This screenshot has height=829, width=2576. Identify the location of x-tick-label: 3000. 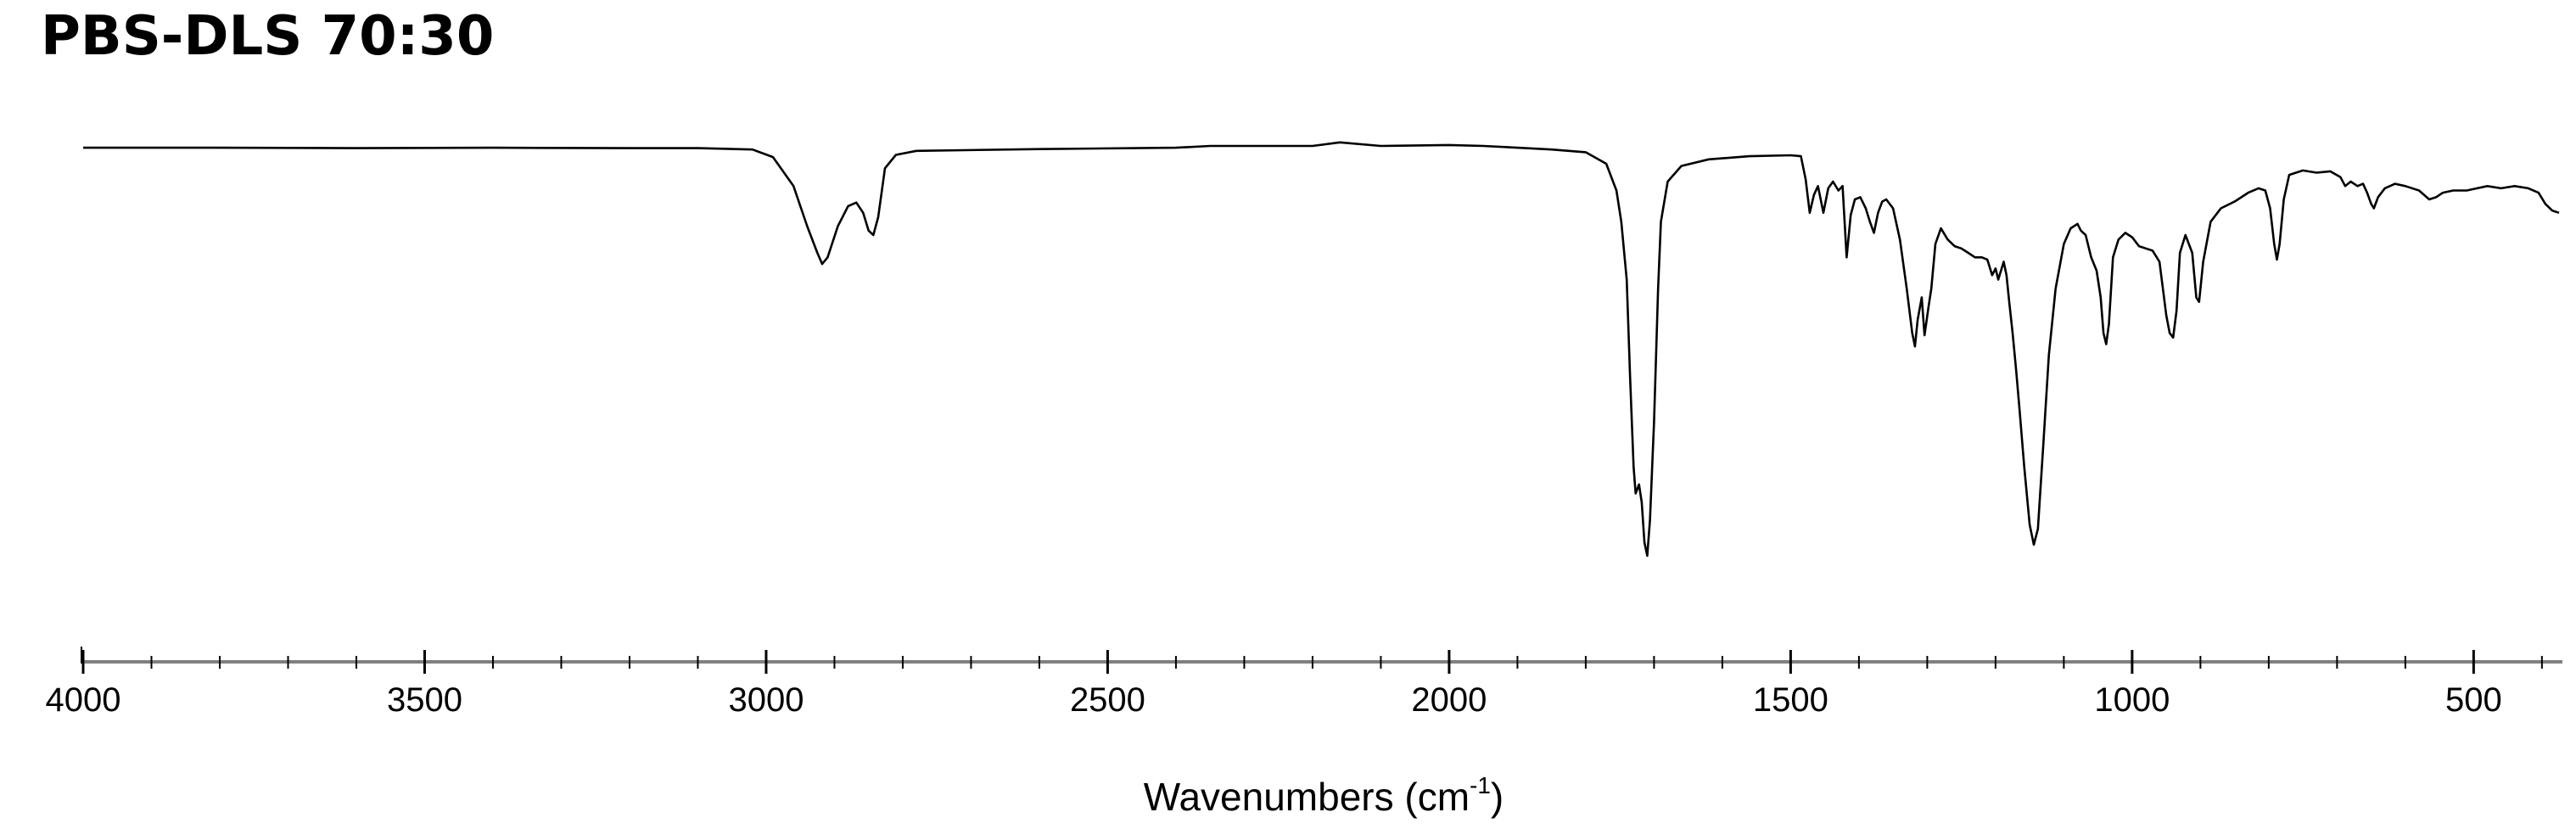
(766, 700).